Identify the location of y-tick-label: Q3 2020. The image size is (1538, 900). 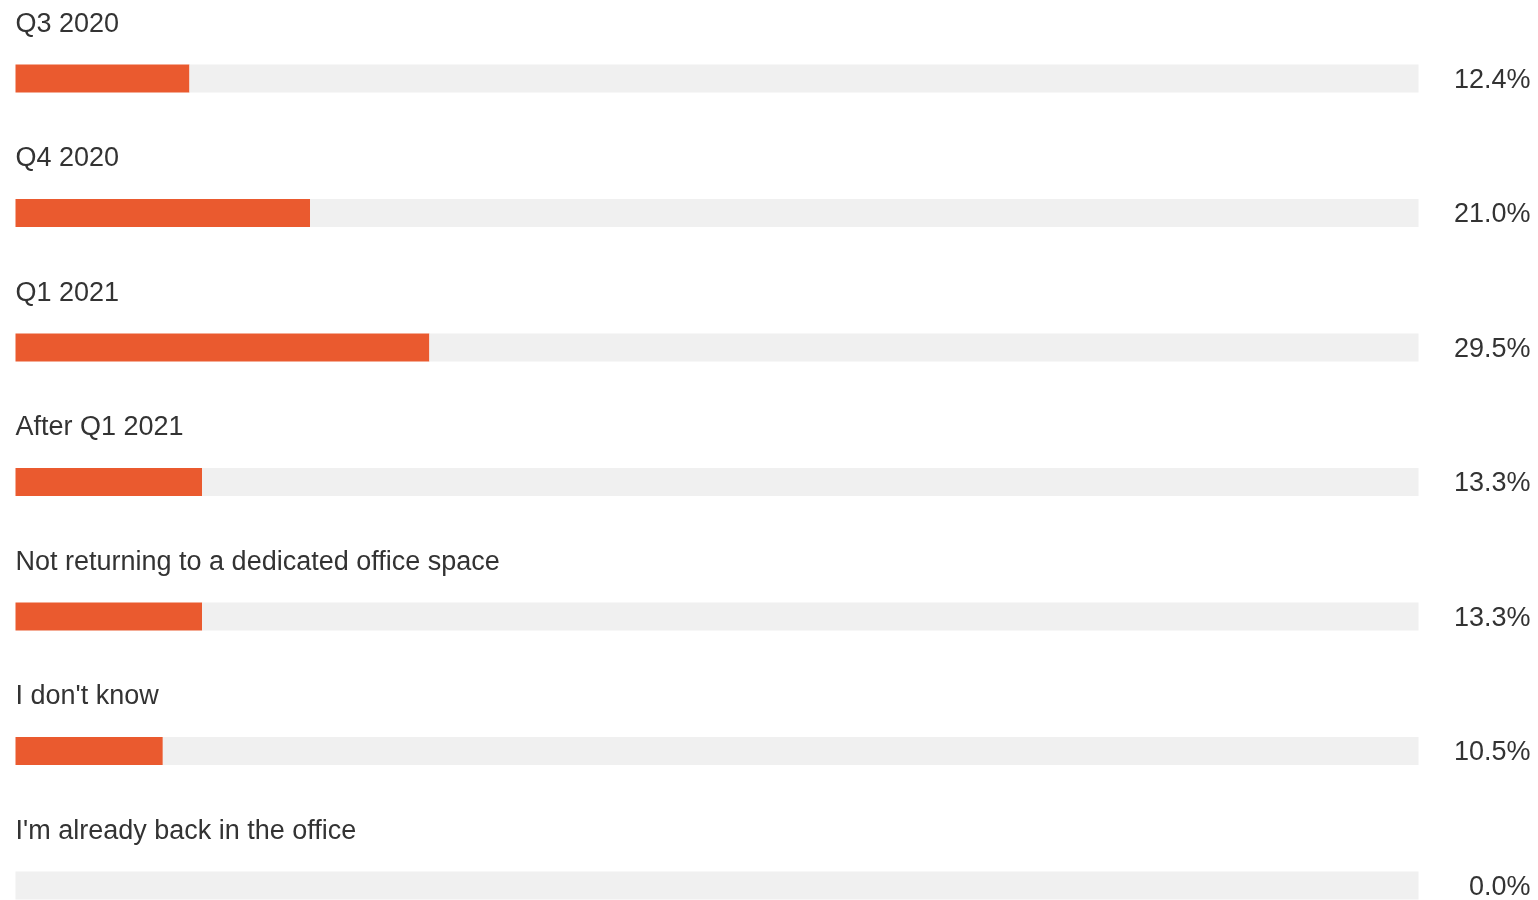
(67, 22).